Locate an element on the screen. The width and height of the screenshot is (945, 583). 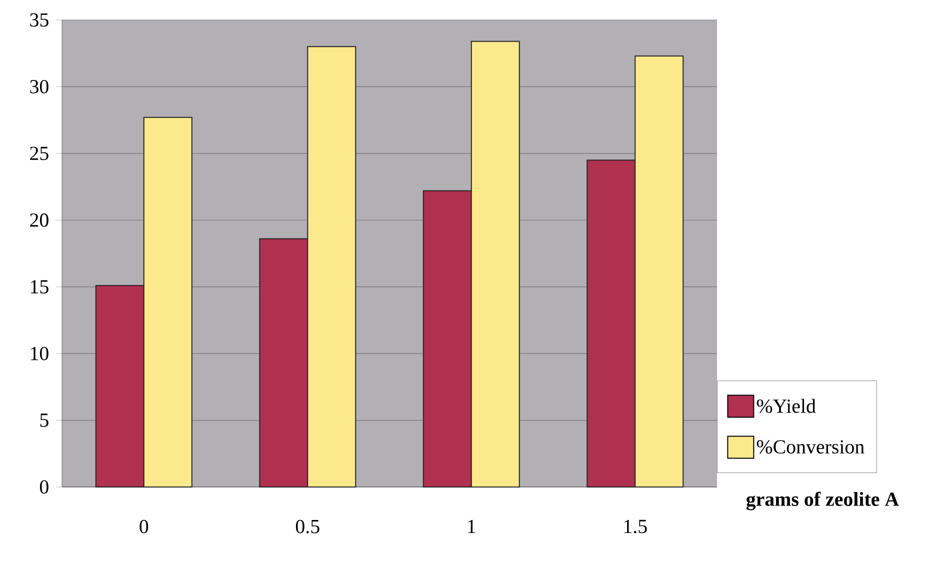
x-tick-label: 1 is located at coordinates (472, 526).